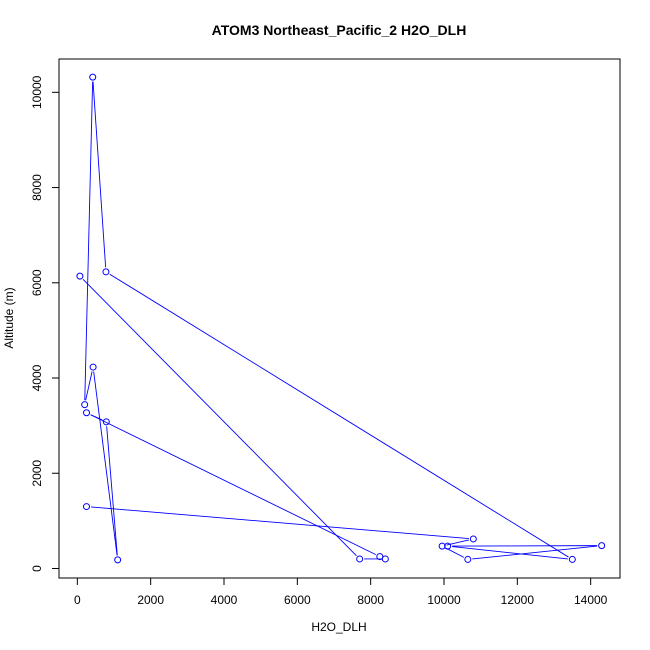 This screenshot has height=650, width=650. What do you see at coordinates (37, 377) in the screenshot?
I see `y-tick-label: 4000` at bounding box center [37, 377].